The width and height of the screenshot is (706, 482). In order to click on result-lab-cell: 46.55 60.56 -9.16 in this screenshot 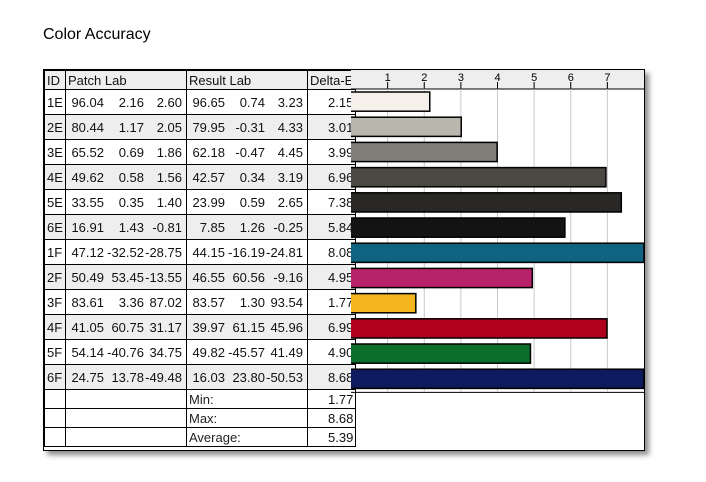, I will do `click(247, 277)`.